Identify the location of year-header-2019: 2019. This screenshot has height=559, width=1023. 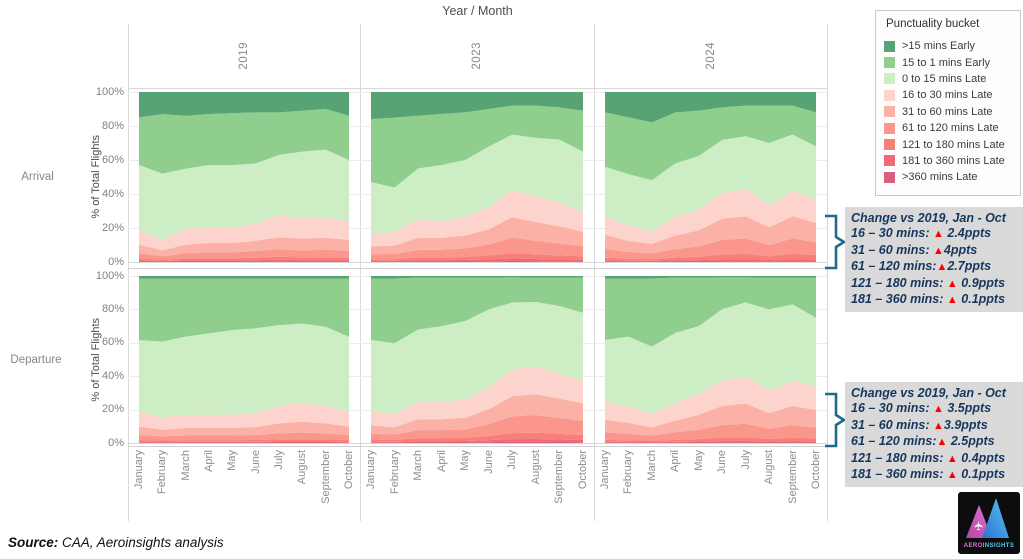
(244, 56).